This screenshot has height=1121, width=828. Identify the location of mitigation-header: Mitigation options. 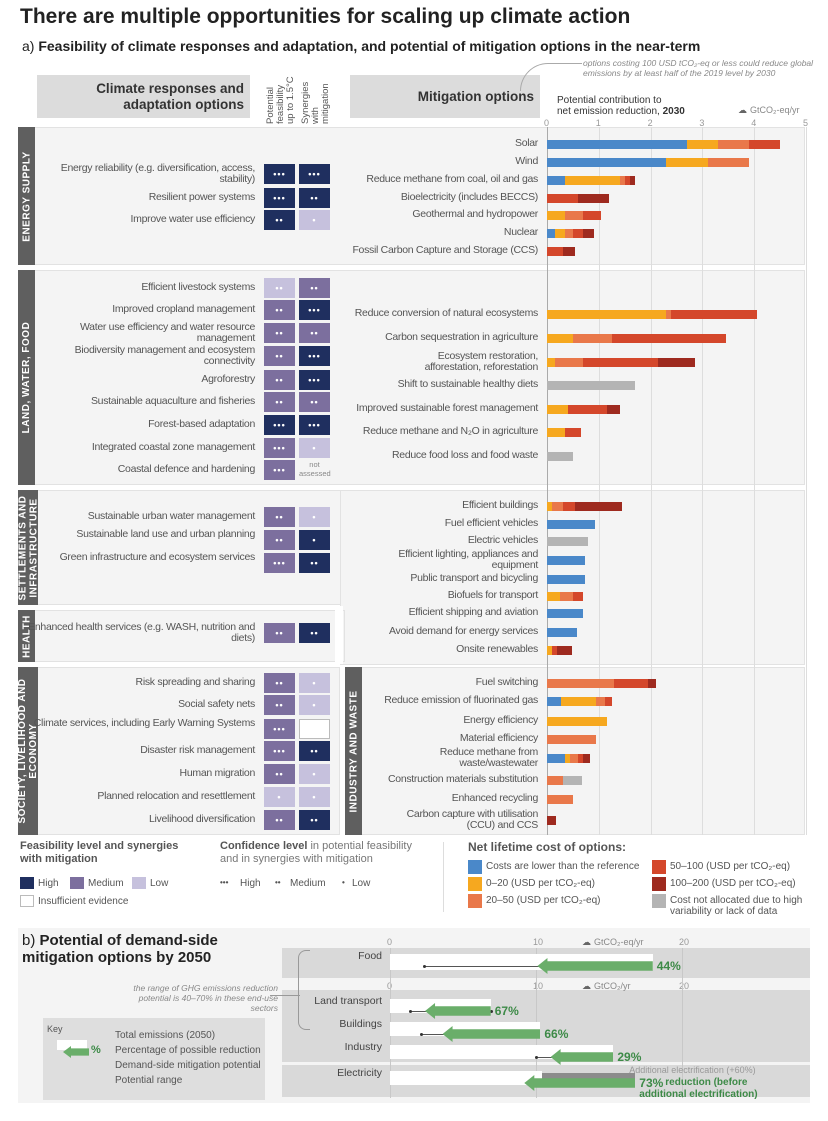
(445, 96).